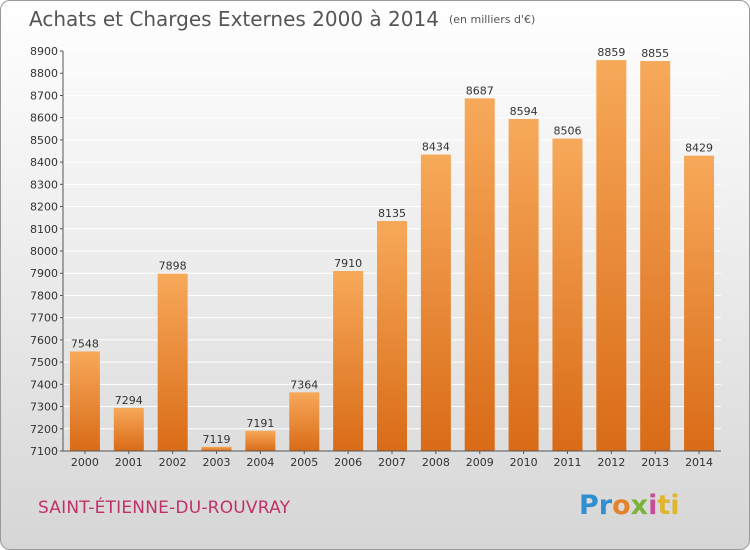 The image size is (750, 550). What do you see at coordinates (44, 340) in the screenshot?
I see `y-tick-label: 7600` at bounding box center [44, 340].